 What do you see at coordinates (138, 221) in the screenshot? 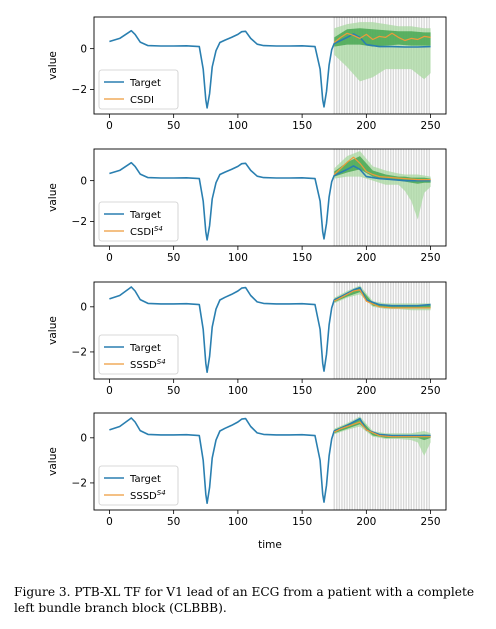
I see `legend: Target CSDIS4` at bounding box center [138, 221].